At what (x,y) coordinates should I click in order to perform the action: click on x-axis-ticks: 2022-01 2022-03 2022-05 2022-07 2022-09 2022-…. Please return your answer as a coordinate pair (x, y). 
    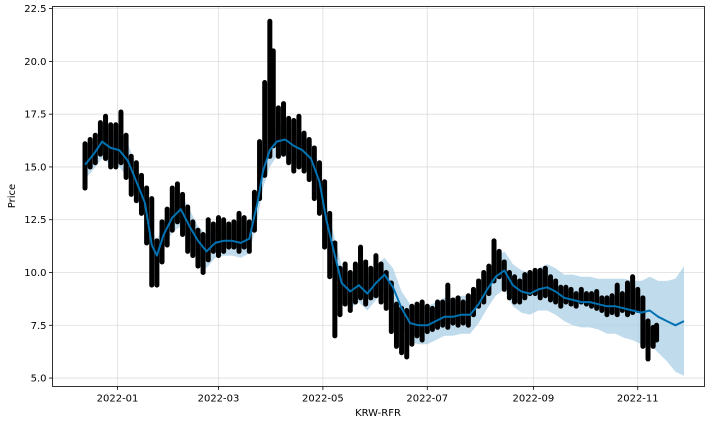
    Looking at the image, I should click on (378, 395).